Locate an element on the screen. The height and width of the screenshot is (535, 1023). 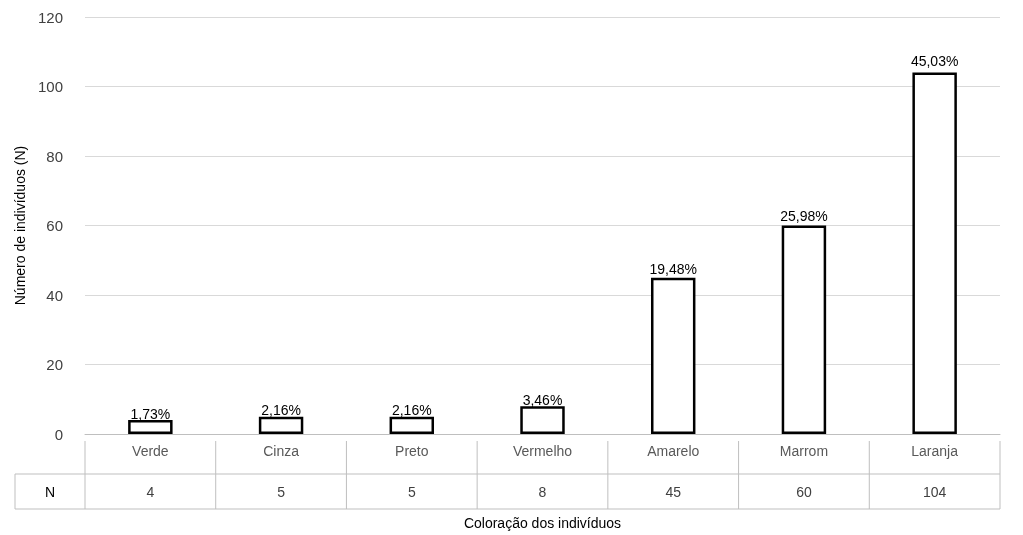
y-tick-label: 80 is located at coordinates (54, 156).